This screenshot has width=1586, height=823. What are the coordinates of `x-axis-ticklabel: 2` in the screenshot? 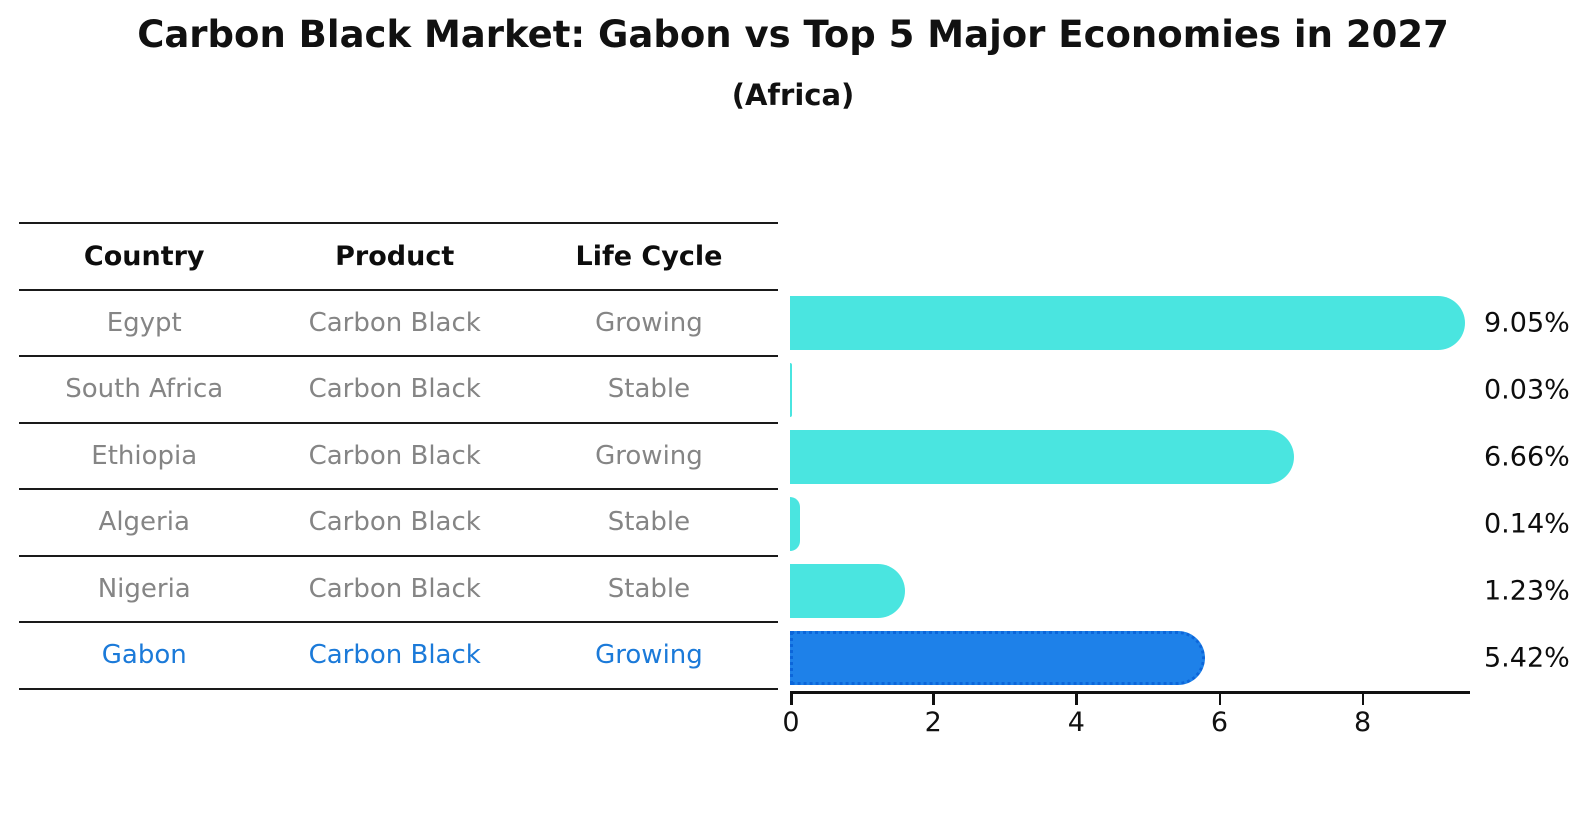 It's located at (933, 722).